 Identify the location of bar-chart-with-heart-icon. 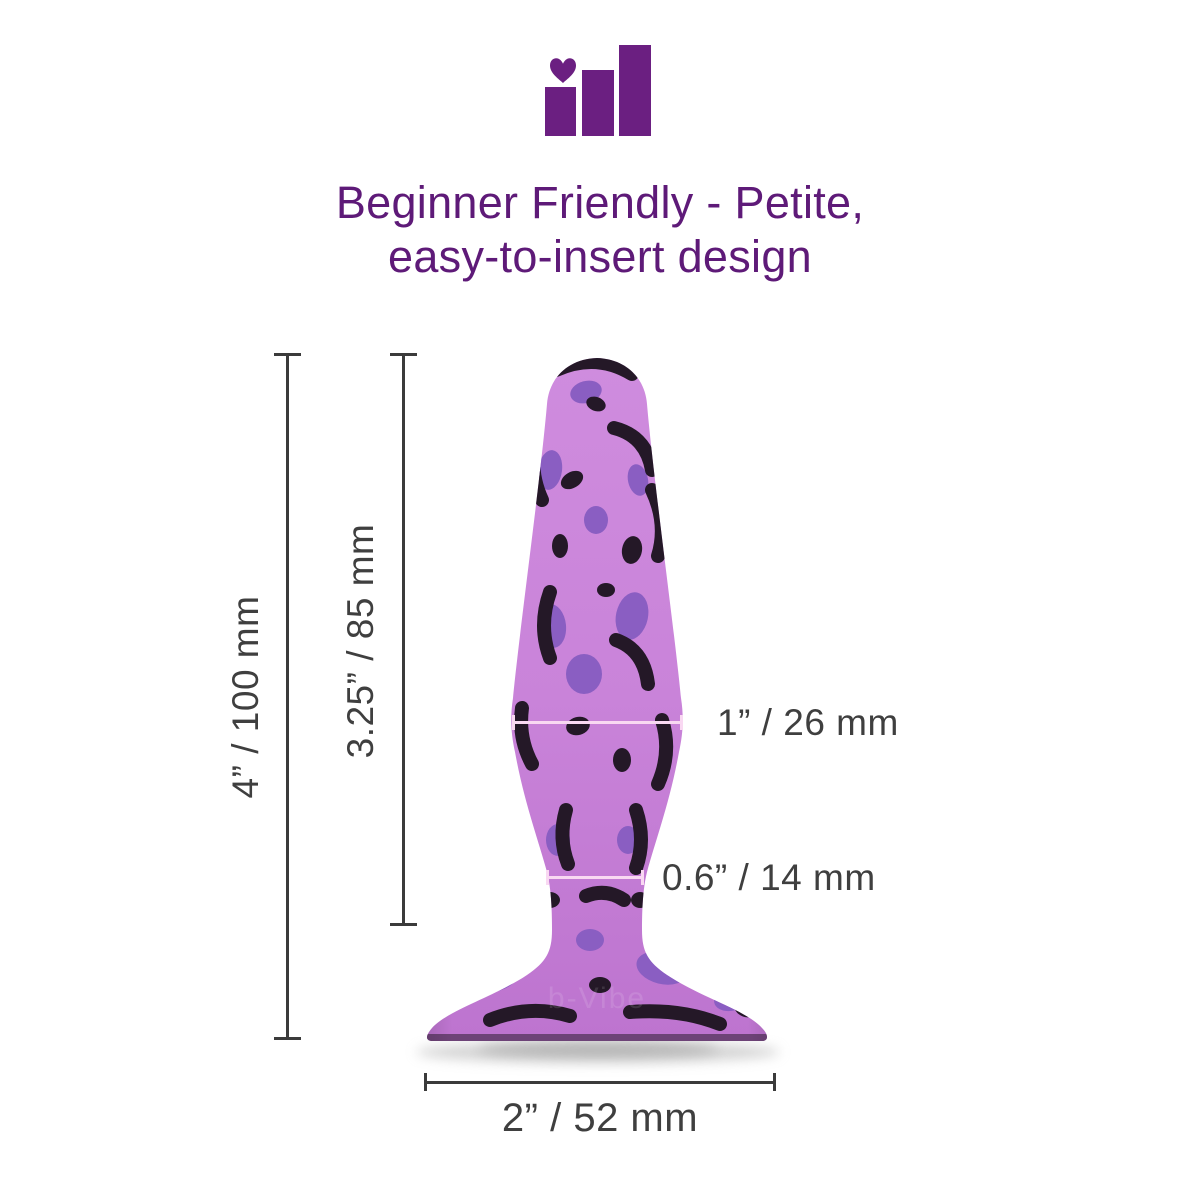
(599, 90).